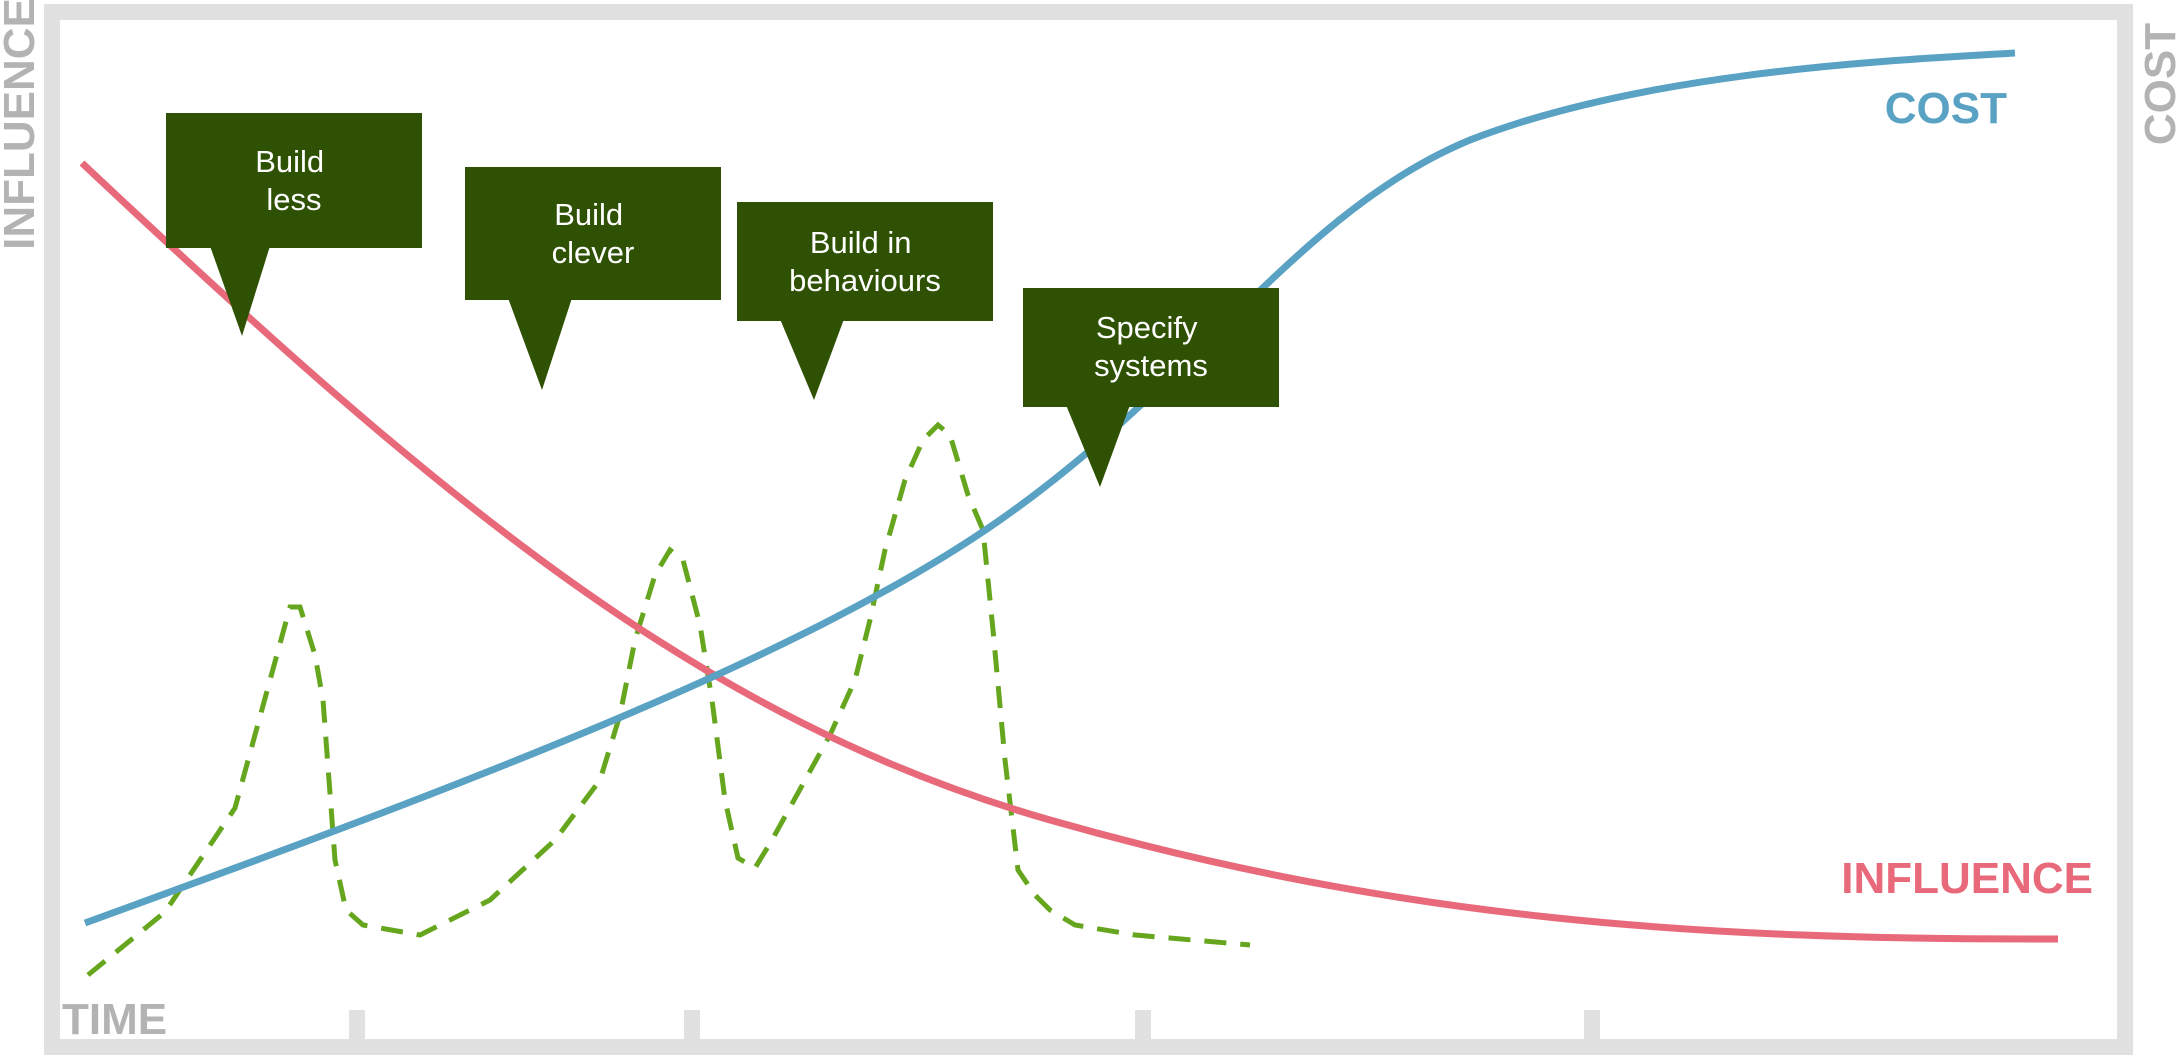 The height and width of the screenshot is (1058, 2182). What do you see at coordinates (593, 278) in the screenshot?
I see `callout-build-clever: Build clever` at bounding box center [593, 278].